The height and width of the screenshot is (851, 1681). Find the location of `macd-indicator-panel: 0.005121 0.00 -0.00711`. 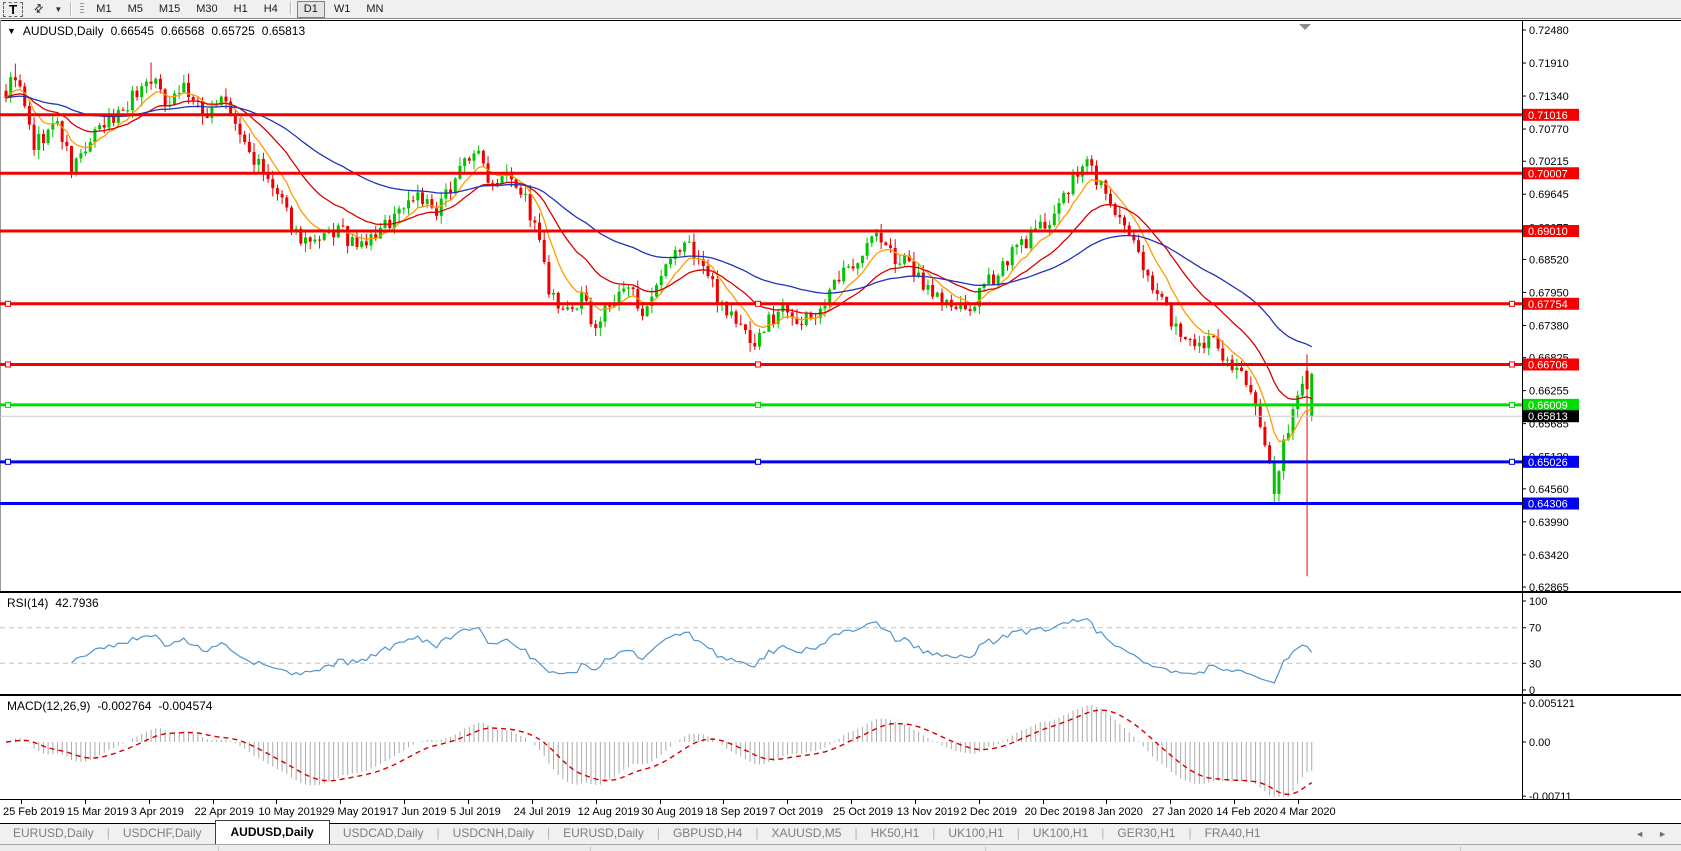

macd-indicator-panel: 0.005121 0.00 -0.00711 is located at coordinates (840, 747).